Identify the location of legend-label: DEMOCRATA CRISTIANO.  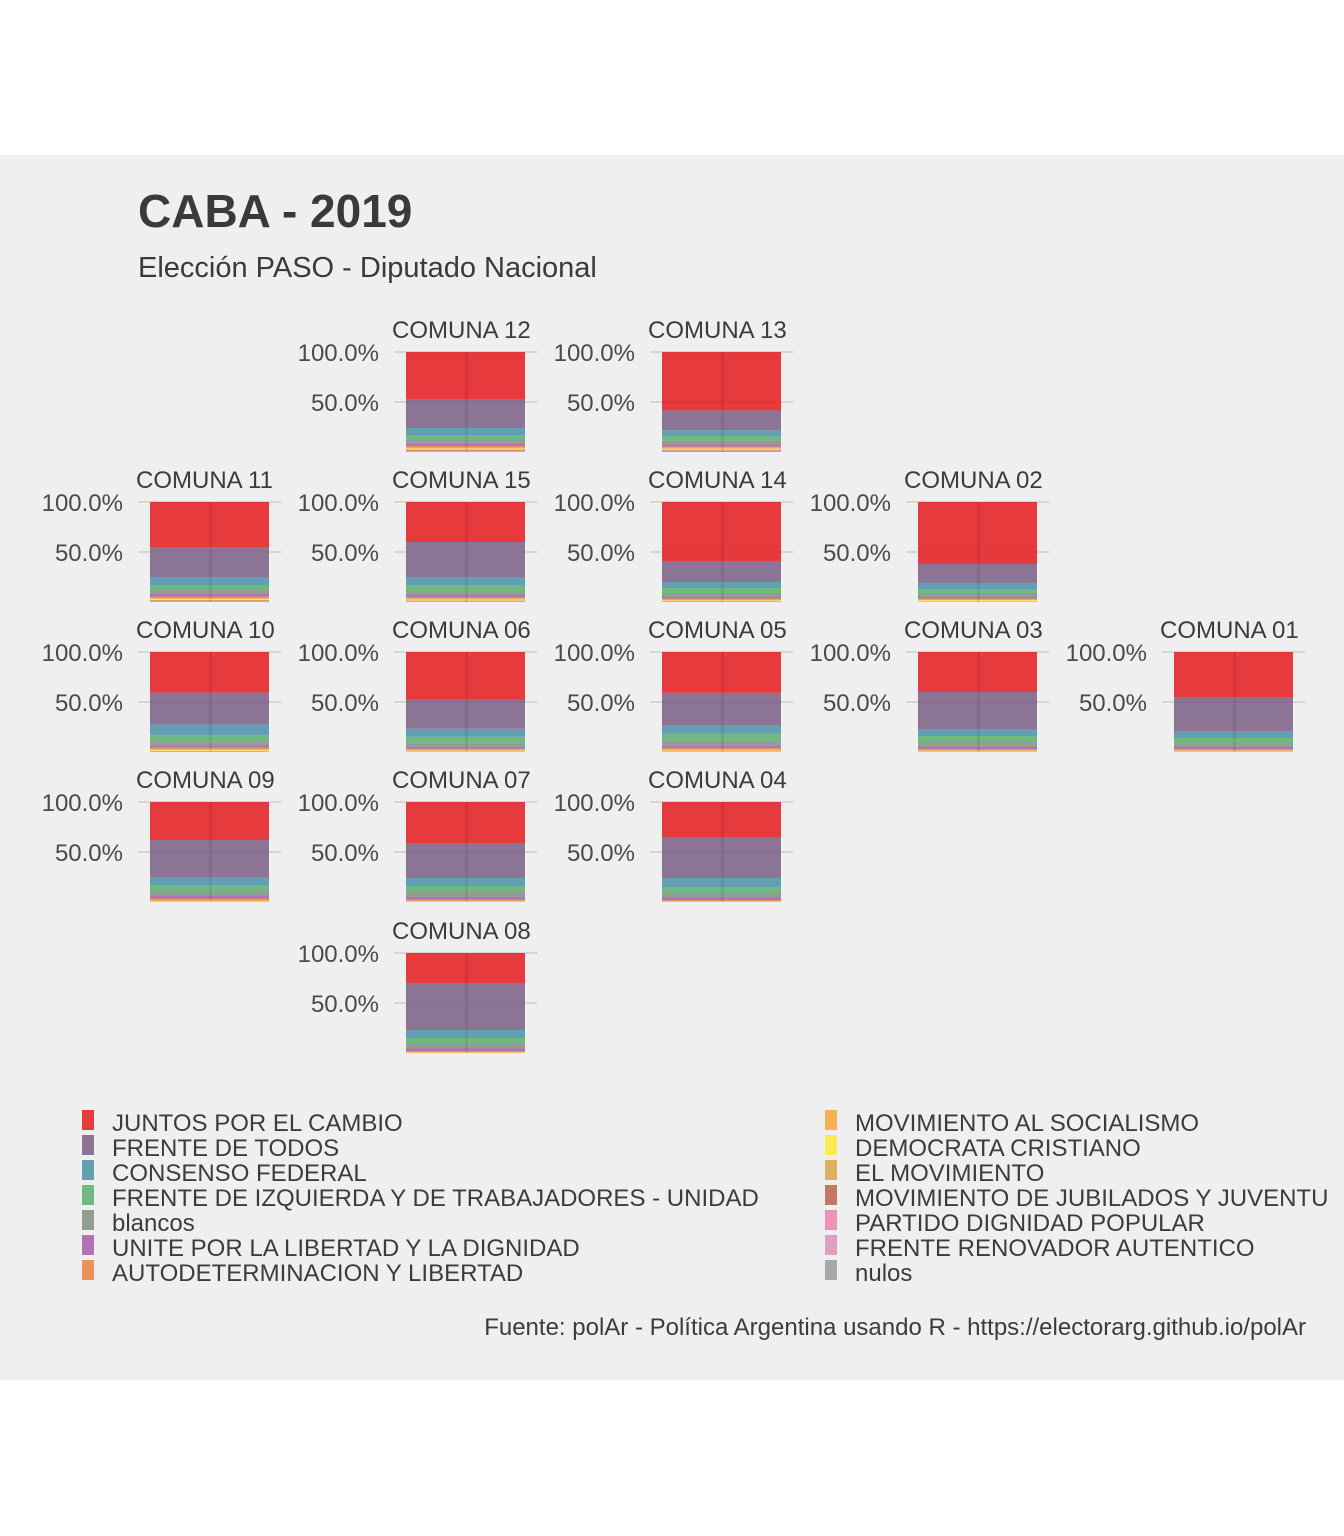
(998, 1148).